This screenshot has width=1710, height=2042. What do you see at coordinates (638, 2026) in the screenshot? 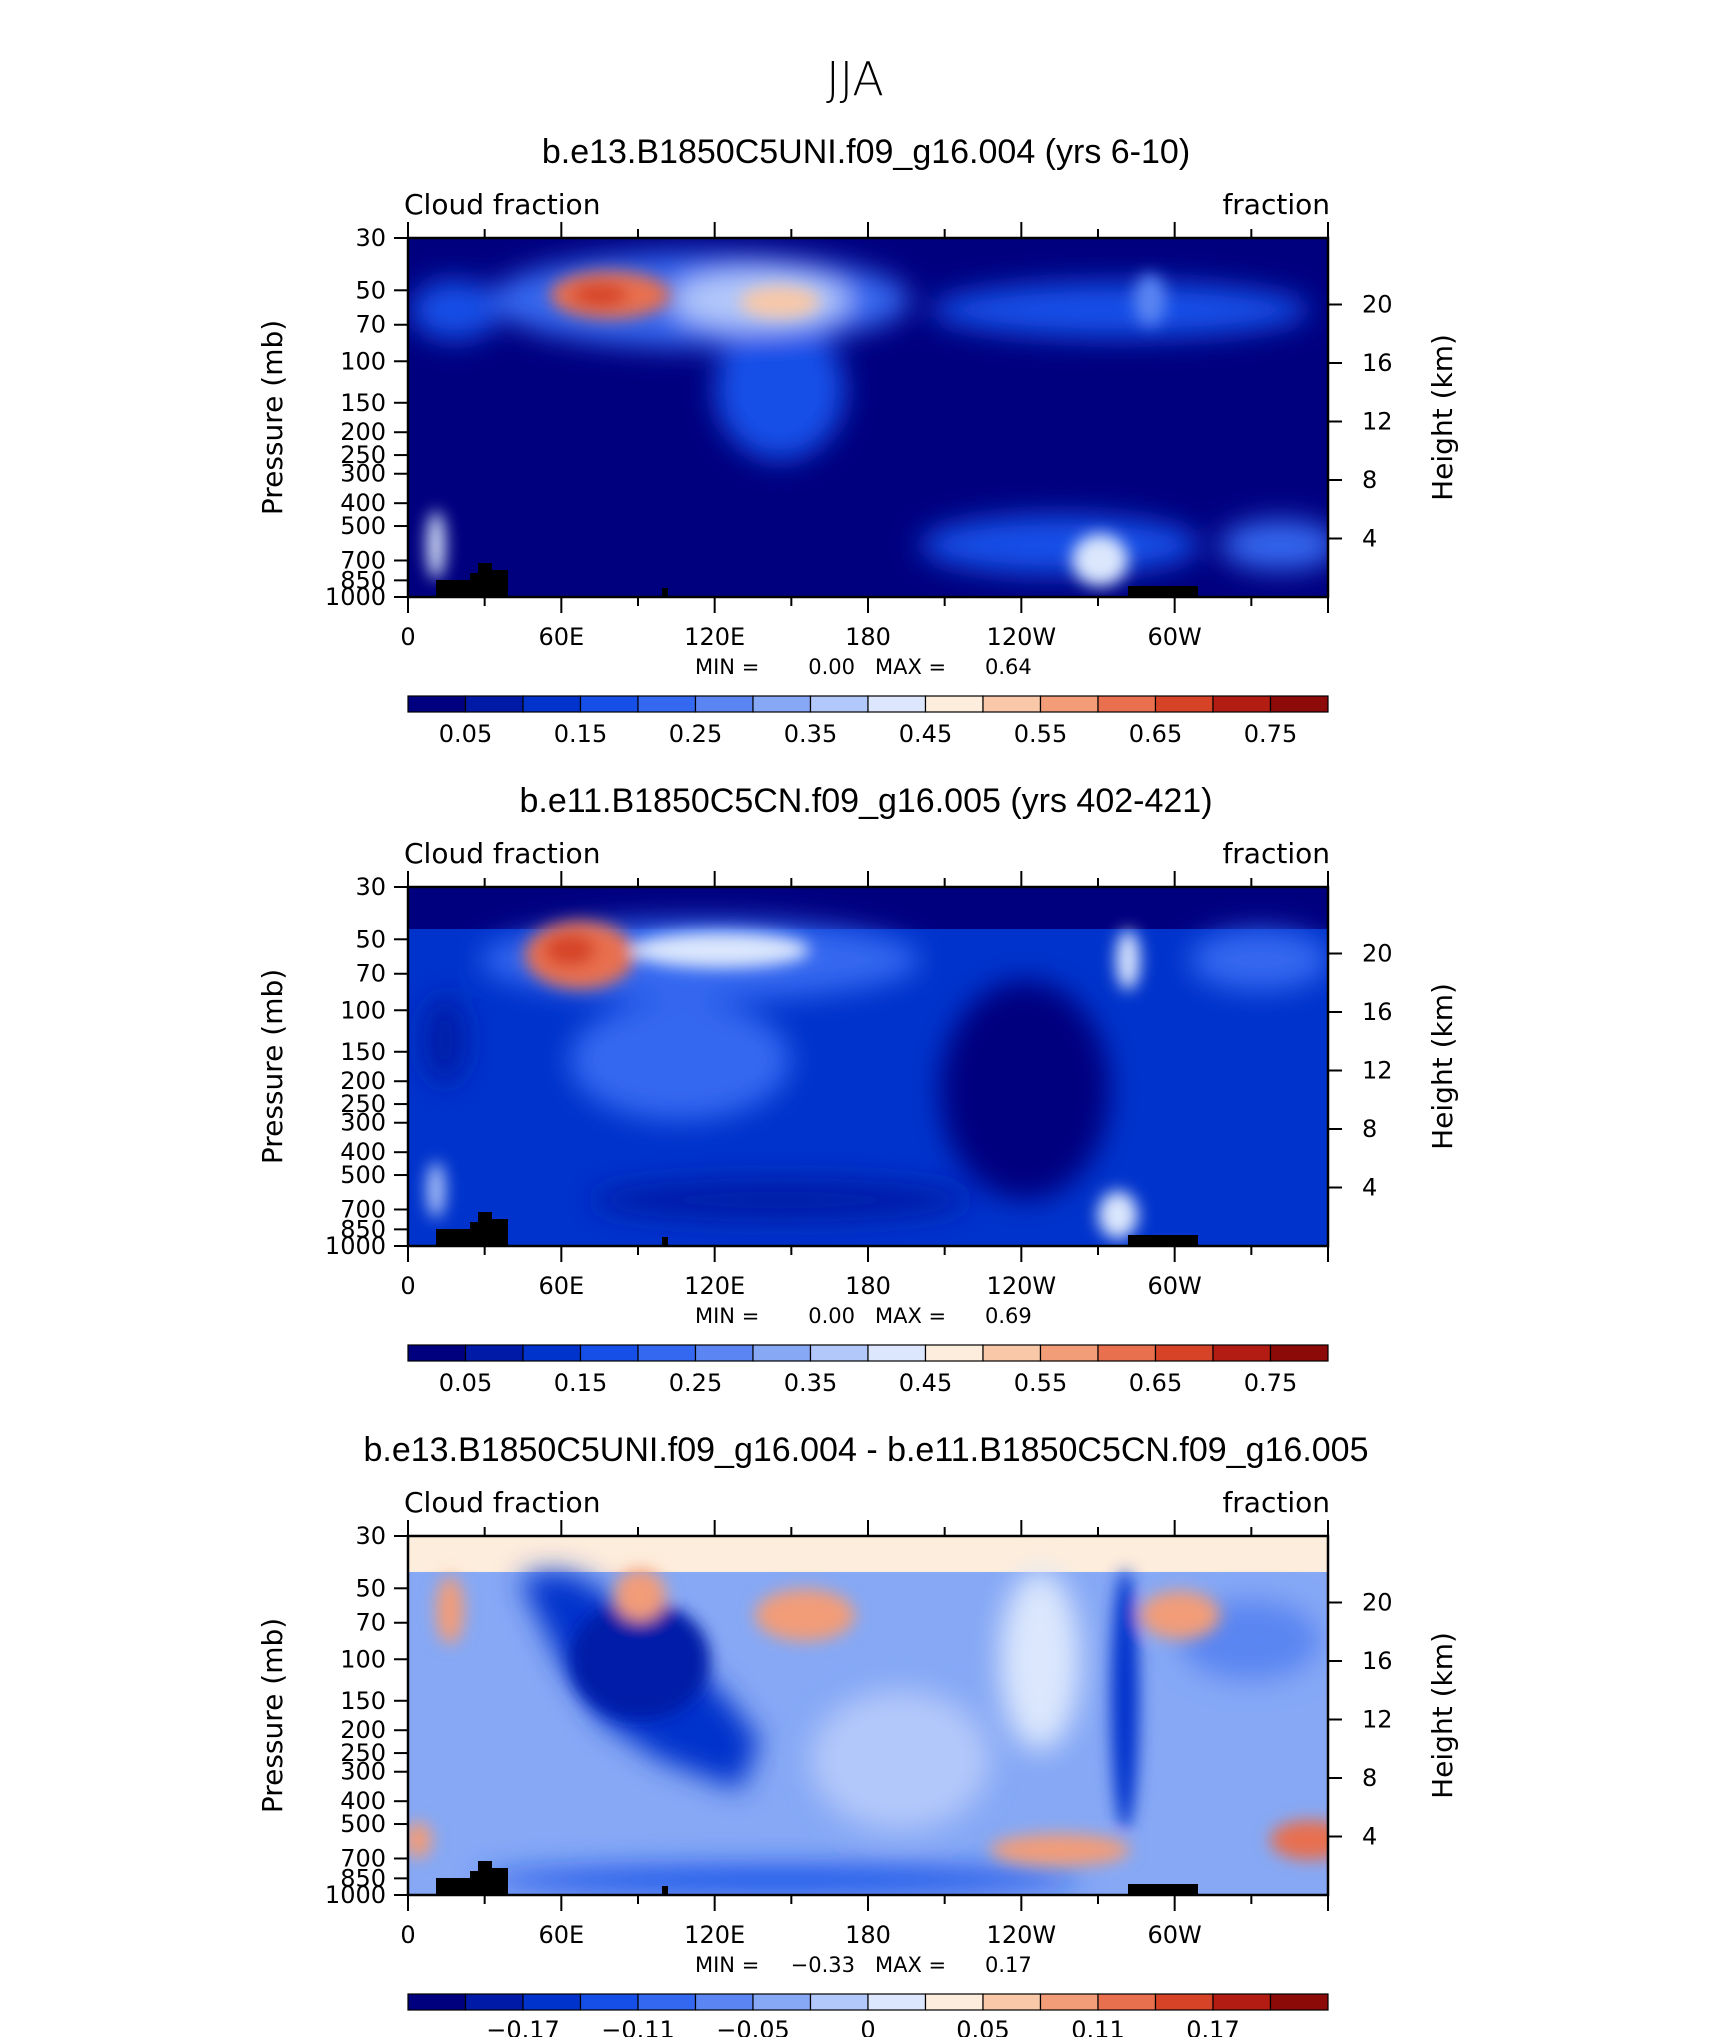
I see `panel-3-colorbar-label: −0.11` at bounding box center [638, 2026].